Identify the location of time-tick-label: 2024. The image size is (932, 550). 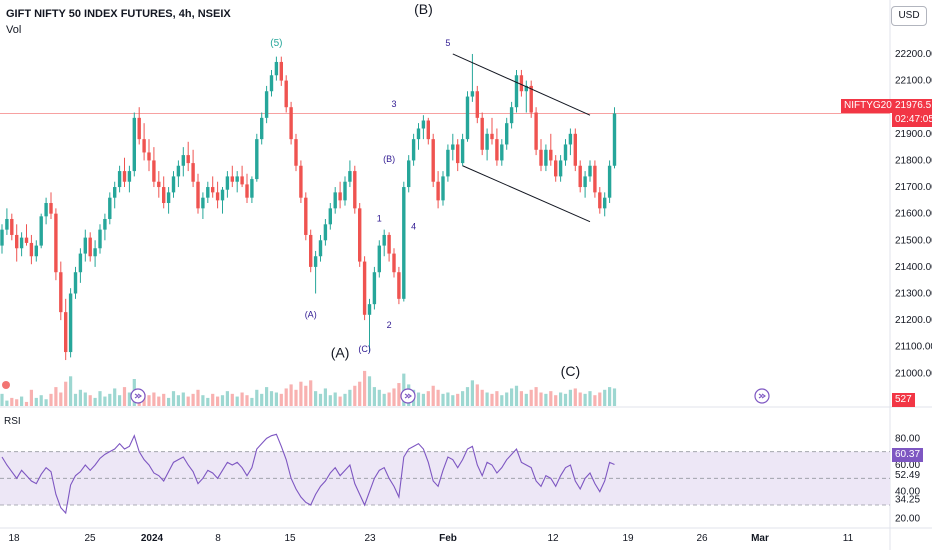
(152, 538).